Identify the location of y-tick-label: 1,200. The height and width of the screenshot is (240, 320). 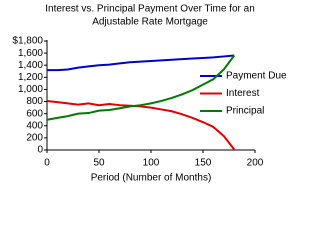
(30, 77).